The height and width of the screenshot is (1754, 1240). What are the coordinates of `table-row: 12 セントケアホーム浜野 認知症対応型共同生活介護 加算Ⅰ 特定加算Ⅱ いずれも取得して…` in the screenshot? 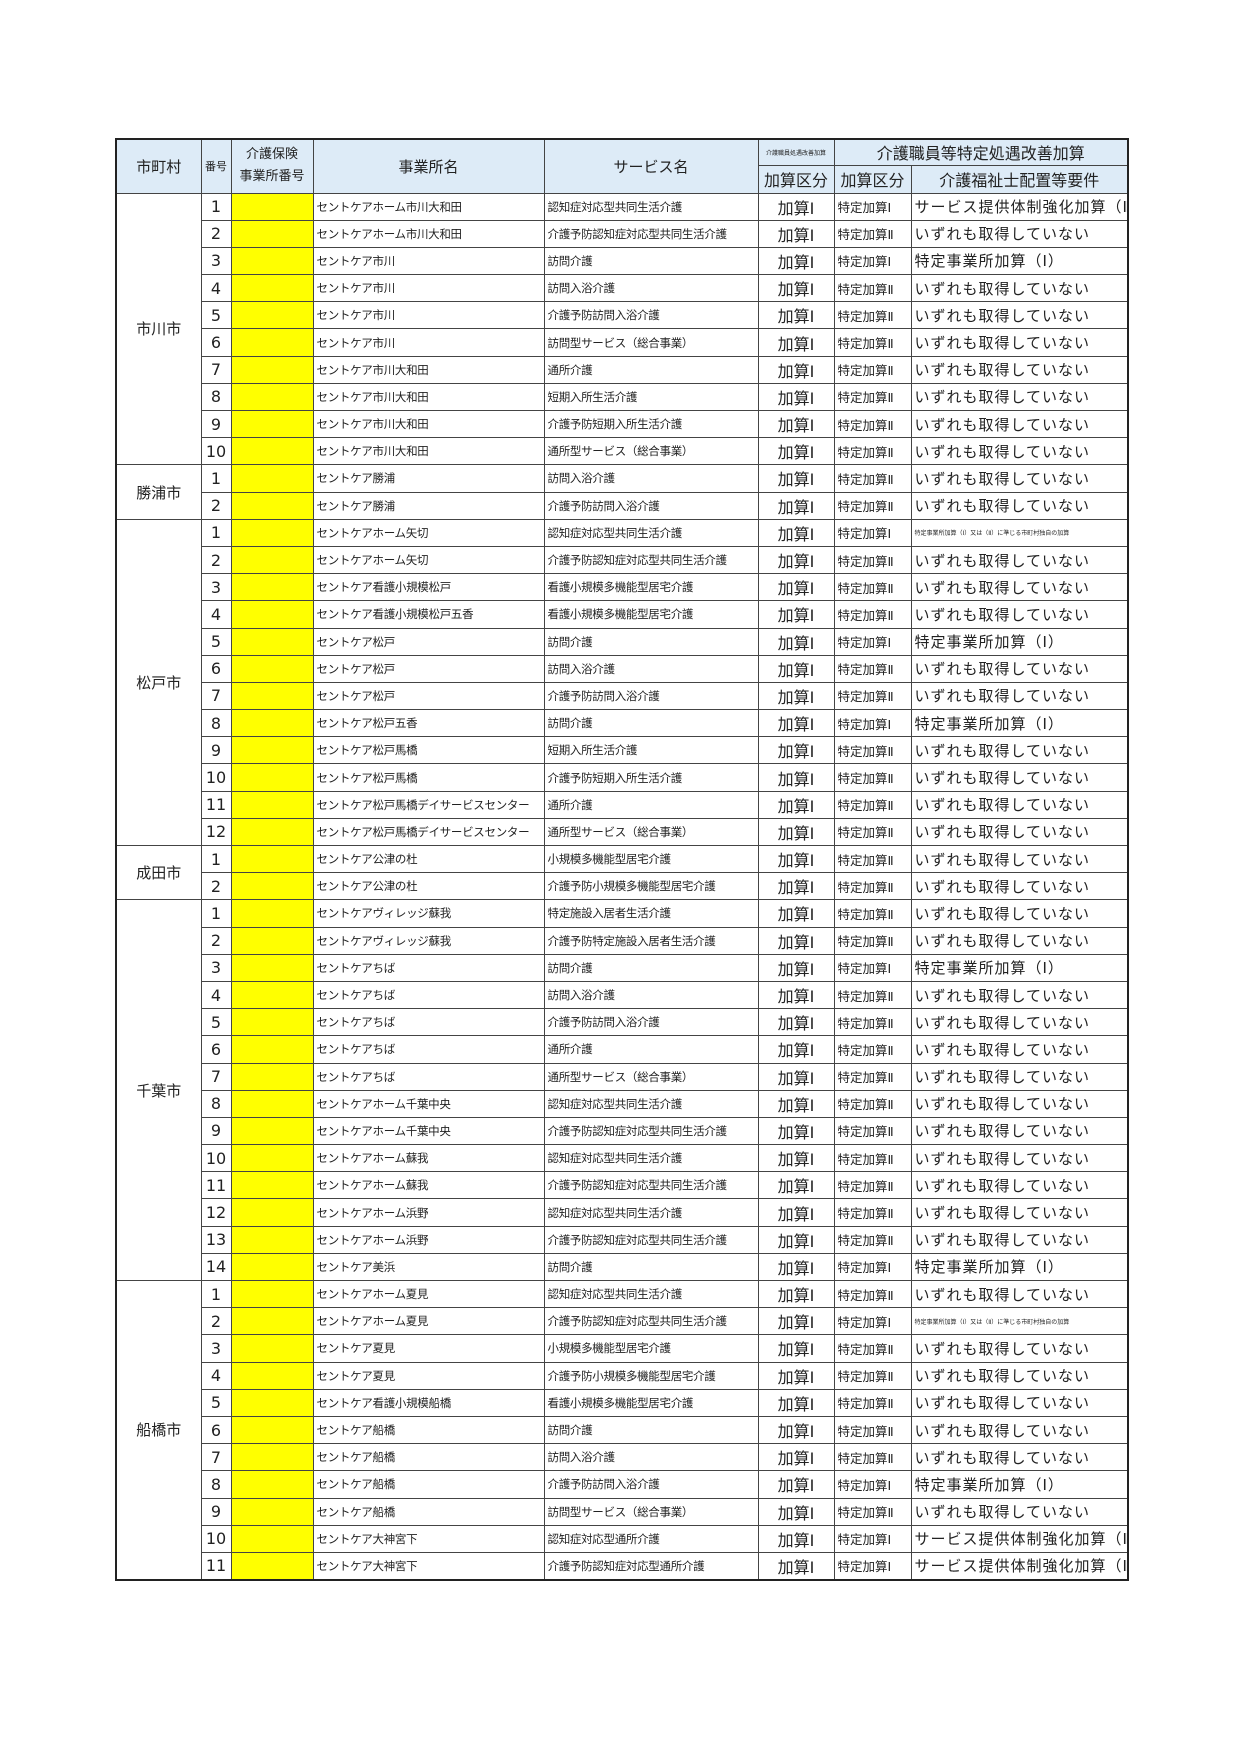 It's located at (622, 1212).